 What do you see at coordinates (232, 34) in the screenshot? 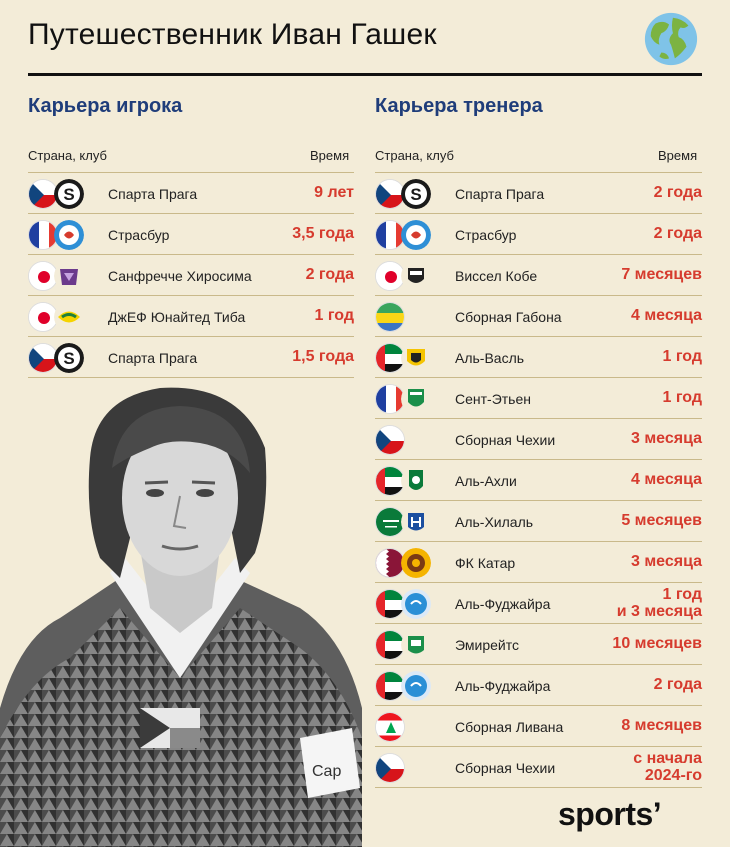
I see `page-title: Путешественник Иван Гашек` at bounding box center [232, 34].